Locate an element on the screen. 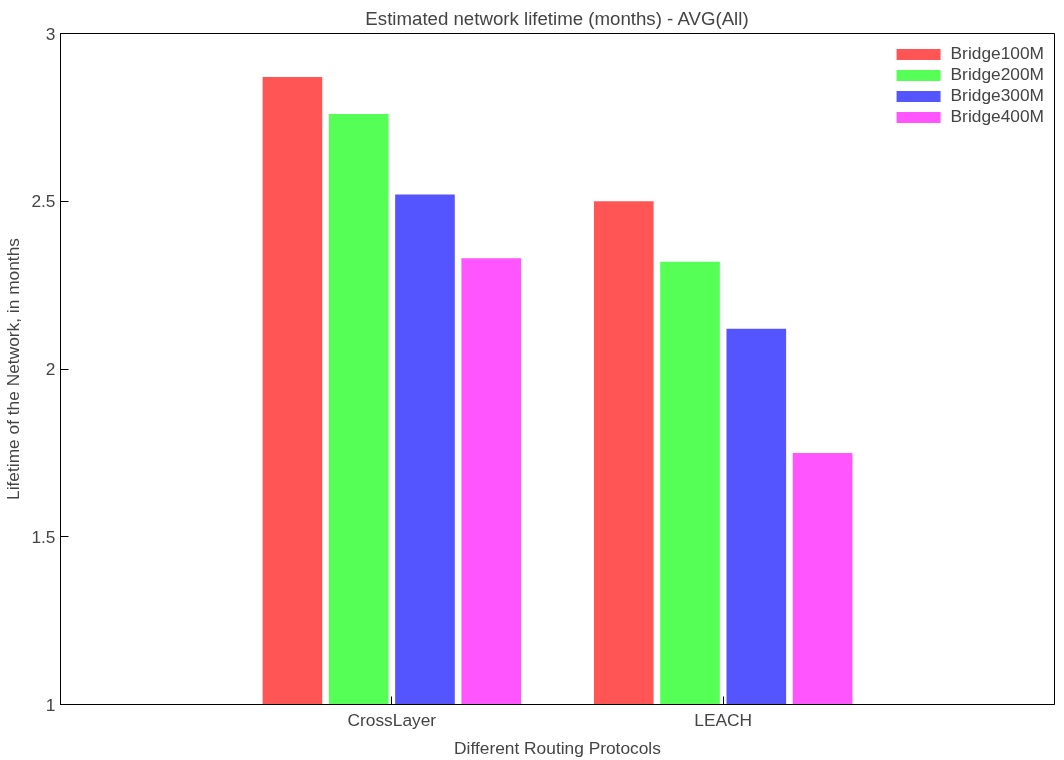  x-tick-label: LEACH is located at coordinates (723, 719).